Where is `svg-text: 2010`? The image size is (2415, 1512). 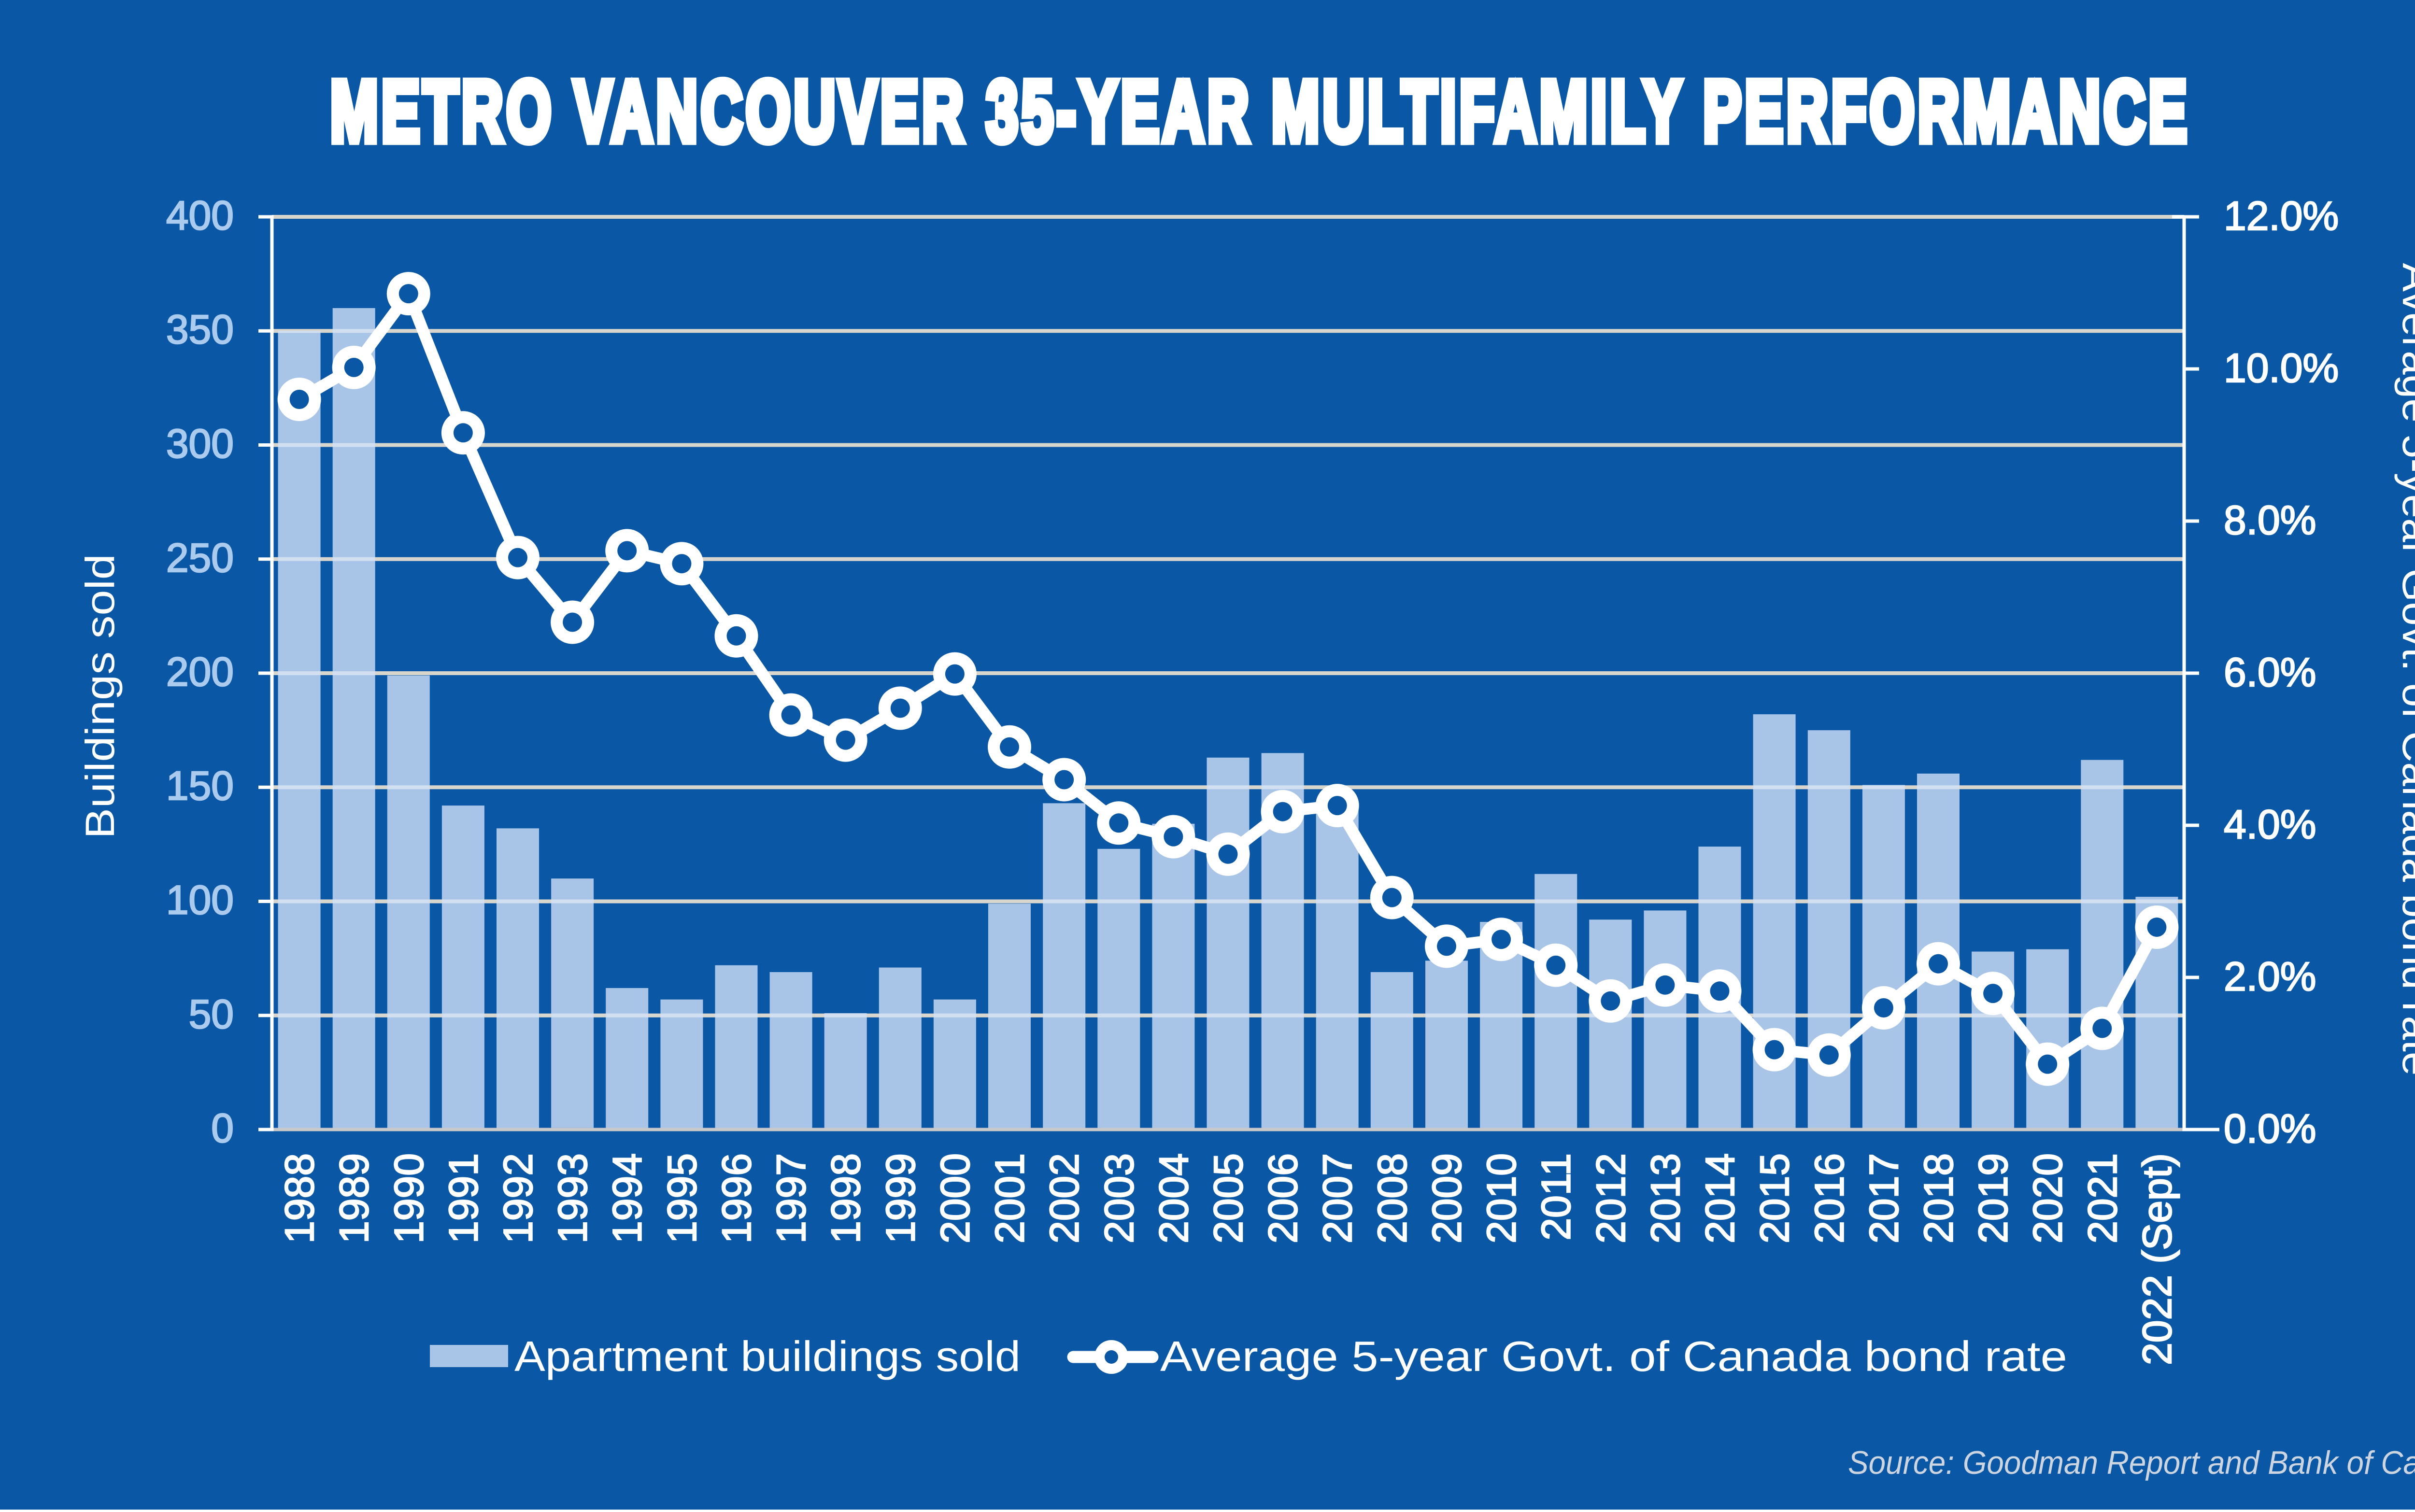 svg-text: 2010 is located at coordinates (1501, 1198).